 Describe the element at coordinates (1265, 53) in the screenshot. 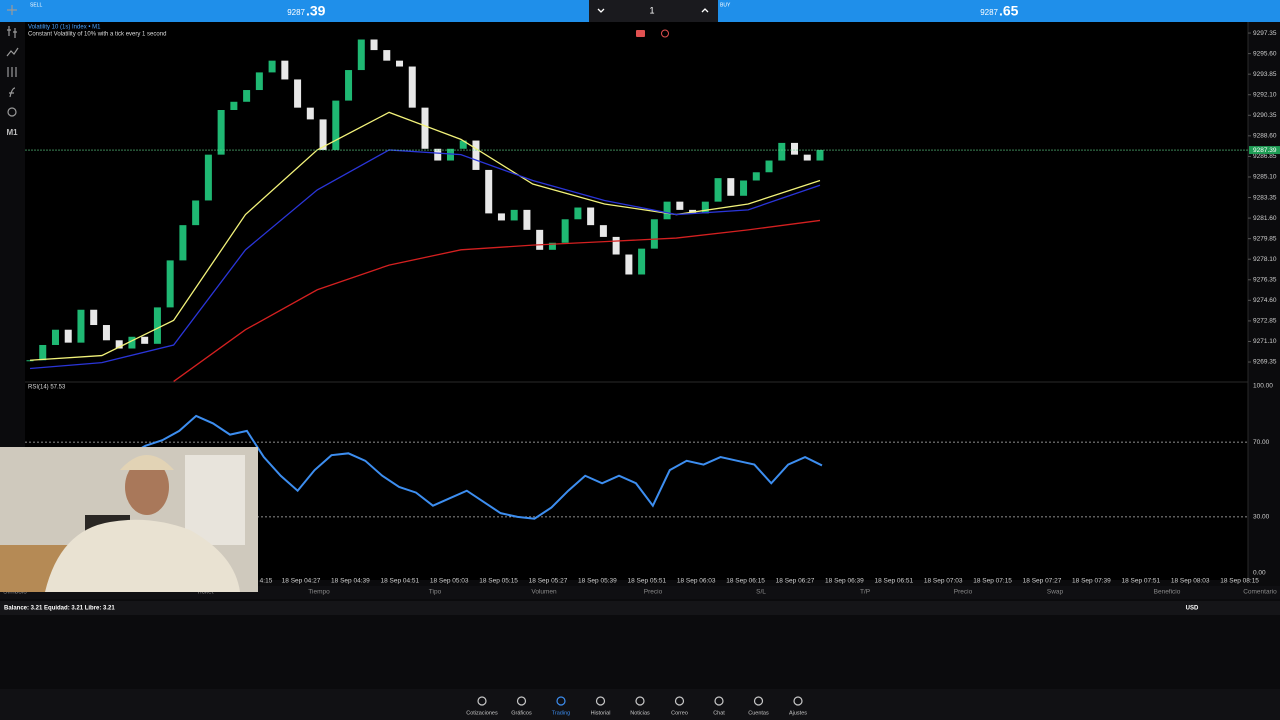

I see `price-tick-label: 9295.60` at that location.